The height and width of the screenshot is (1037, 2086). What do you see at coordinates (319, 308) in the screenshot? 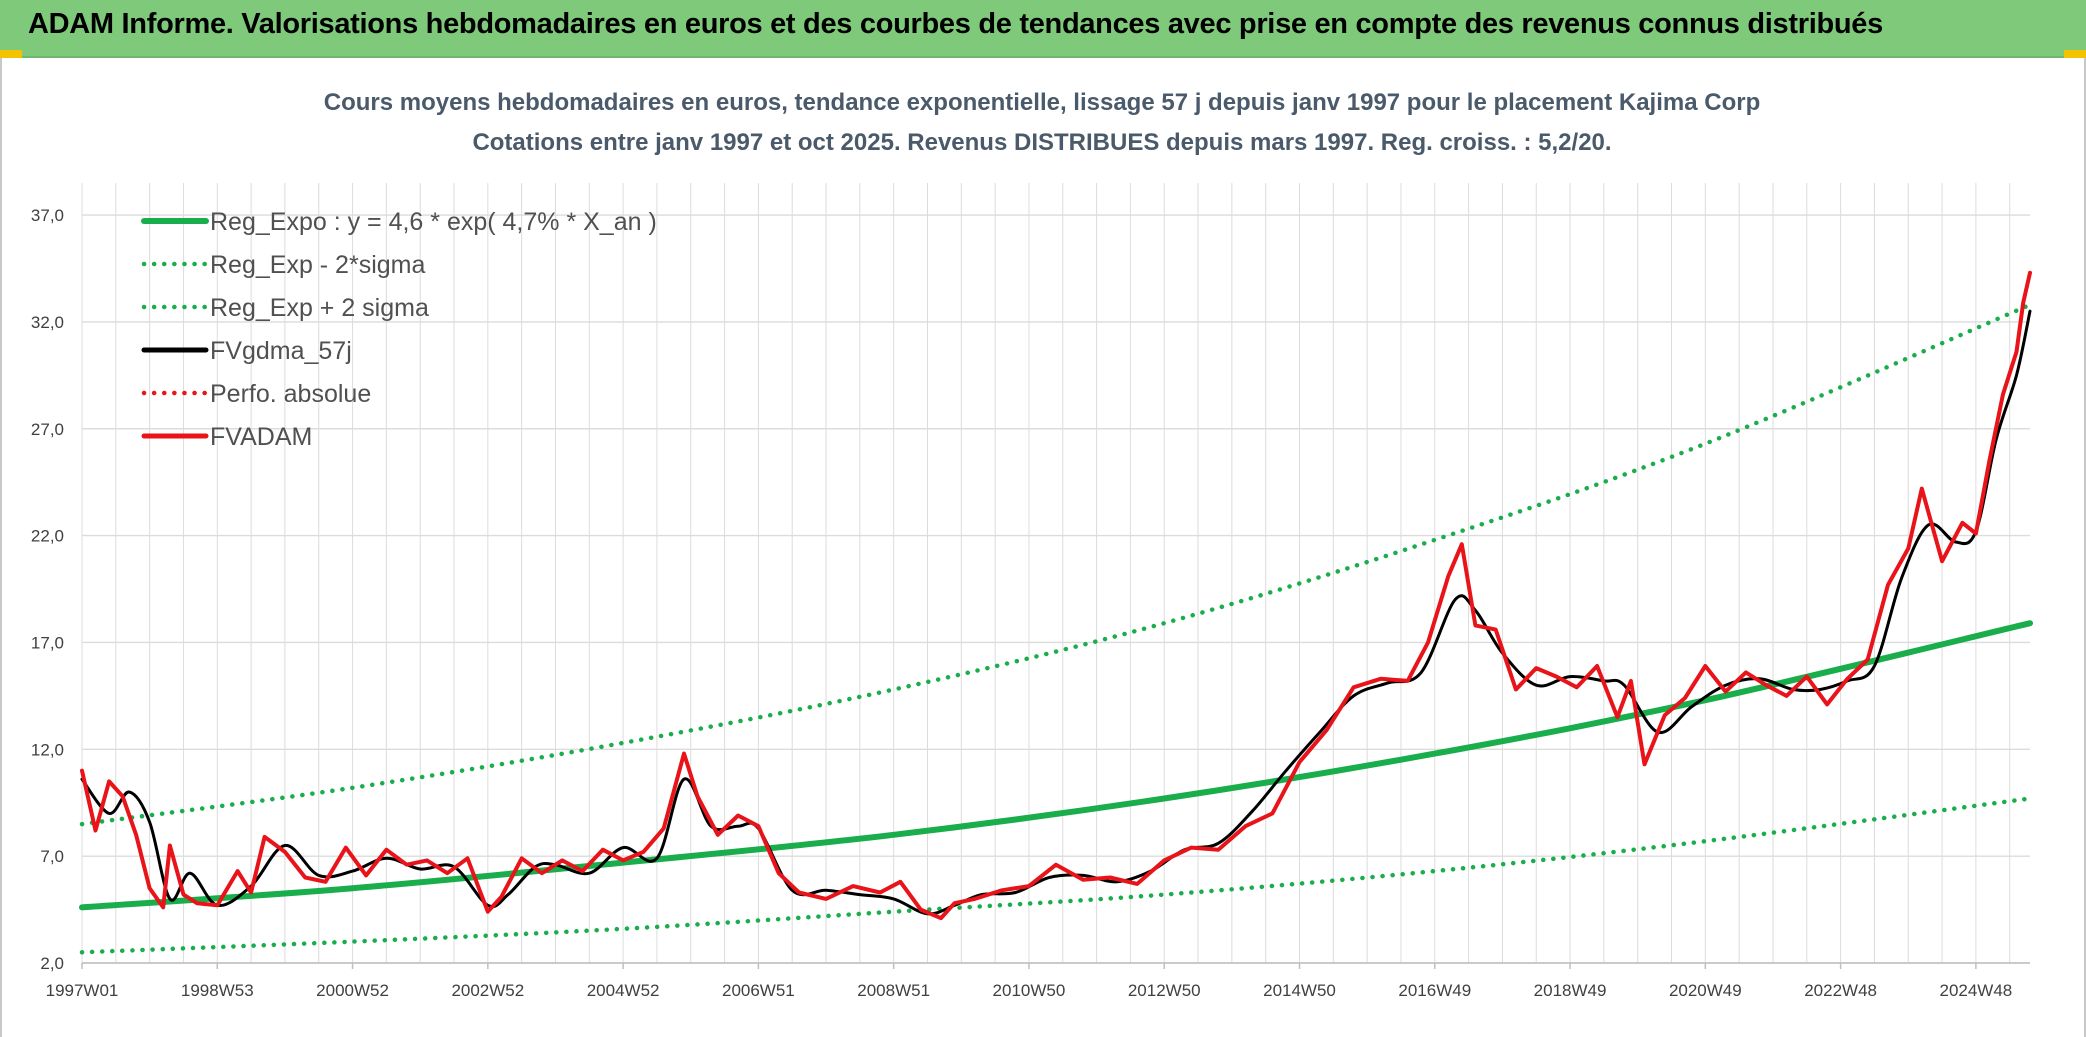
I see `legend-label: Reg_Exp + 2 sigma` at bounding box center [319, 308].